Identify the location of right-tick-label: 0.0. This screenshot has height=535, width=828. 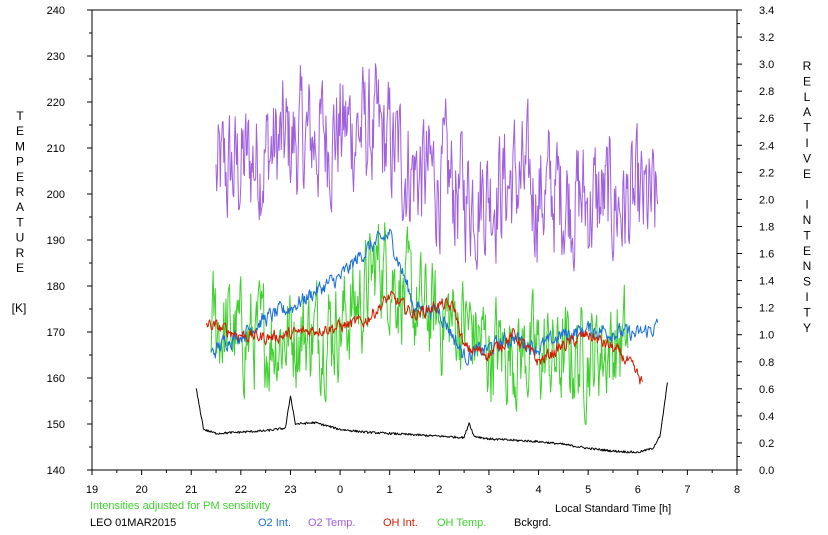
(766, 471).